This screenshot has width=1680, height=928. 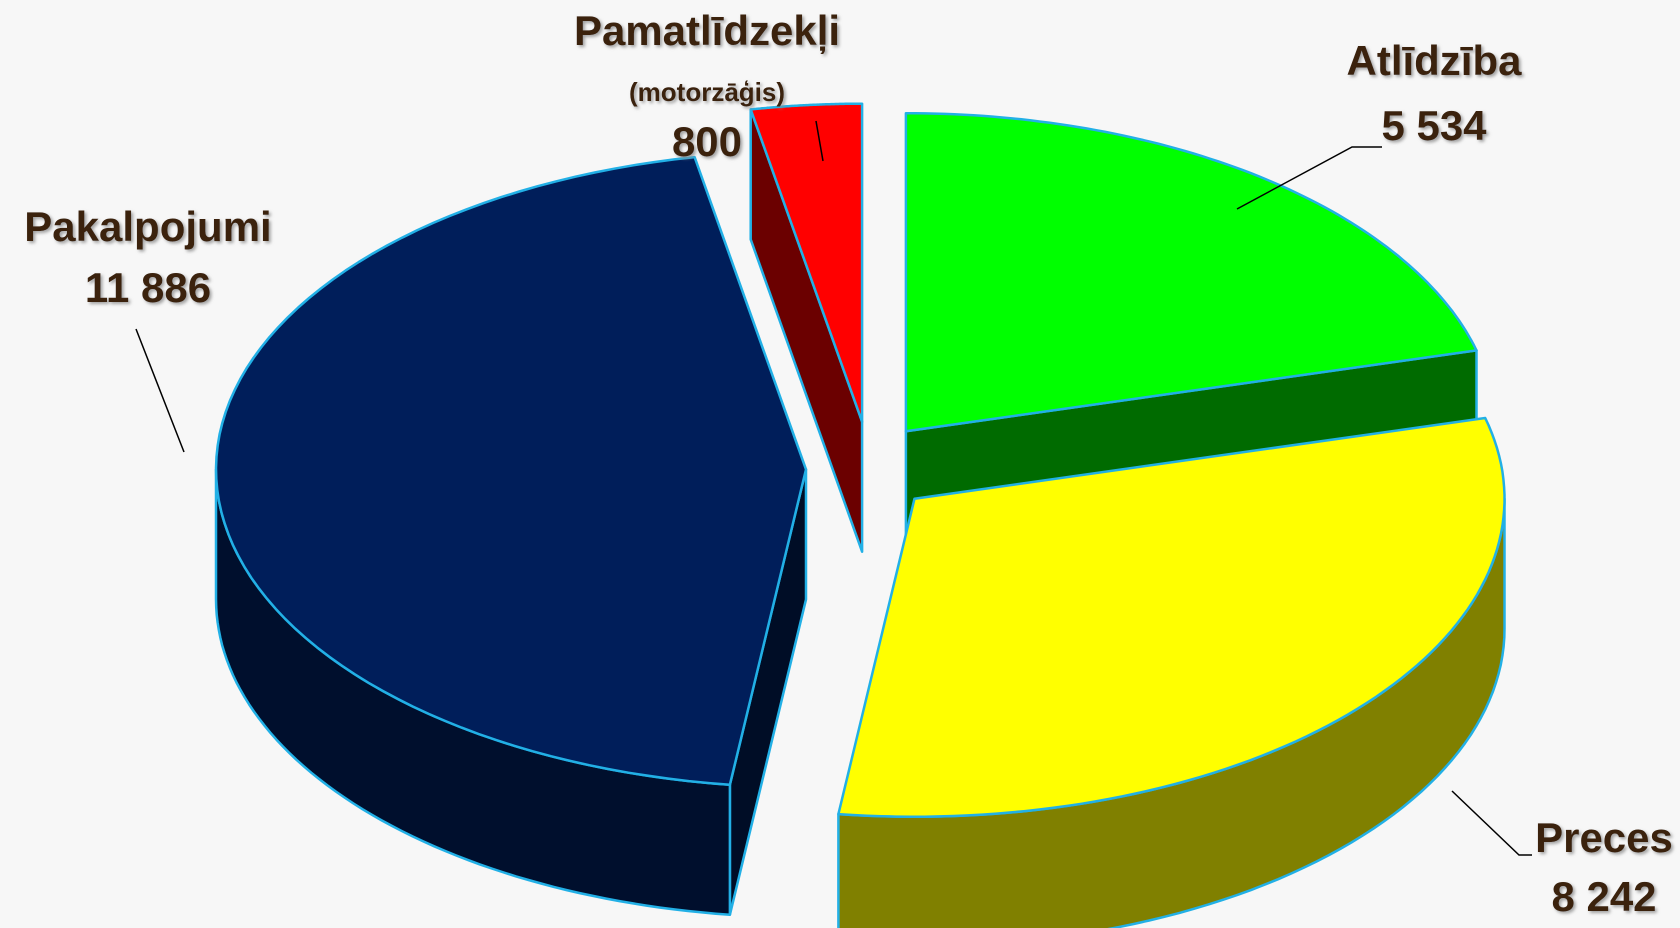 I want to click on value-label: 800, so click(x=707, y=141).